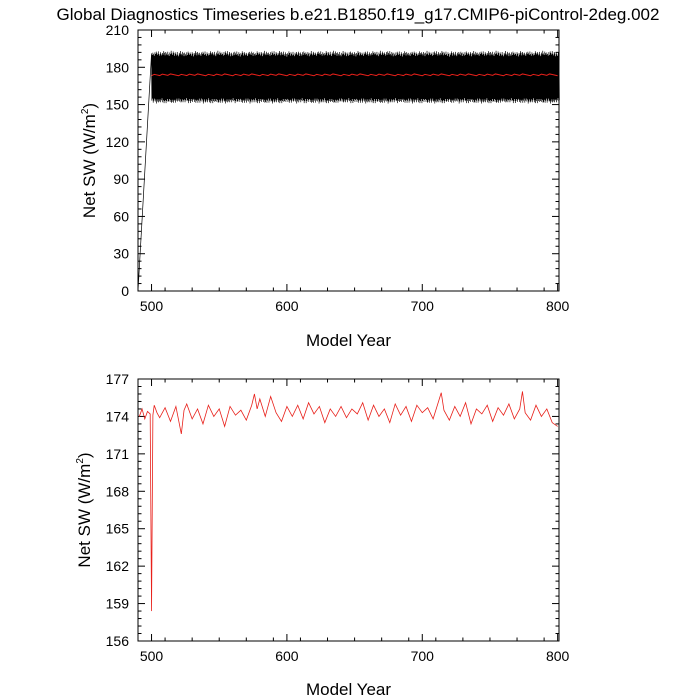 This screenshot has width=700, height=700. What do you see at coordinates (121, 216) in the screenshot?
I see `y-tick-label: 60` at bounding box center [121, 216].